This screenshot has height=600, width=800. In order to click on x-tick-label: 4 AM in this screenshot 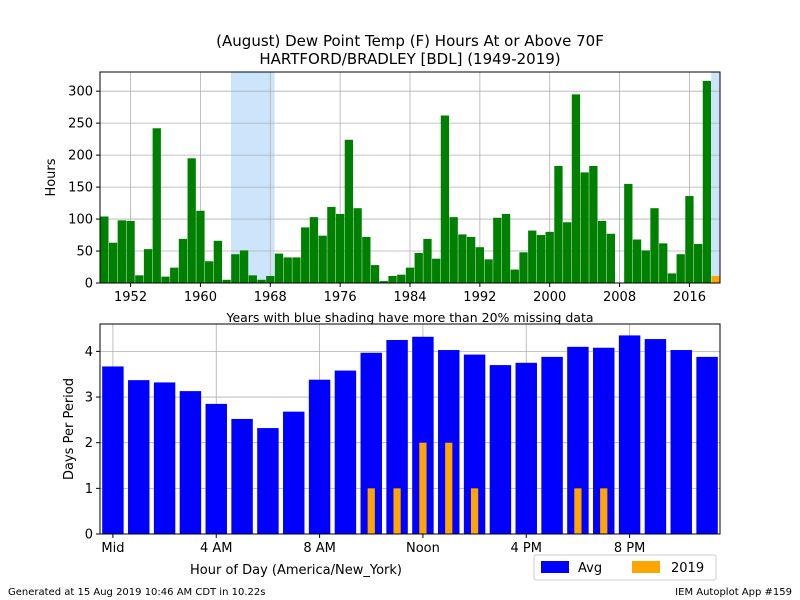, I will do `click(216, 548)`.